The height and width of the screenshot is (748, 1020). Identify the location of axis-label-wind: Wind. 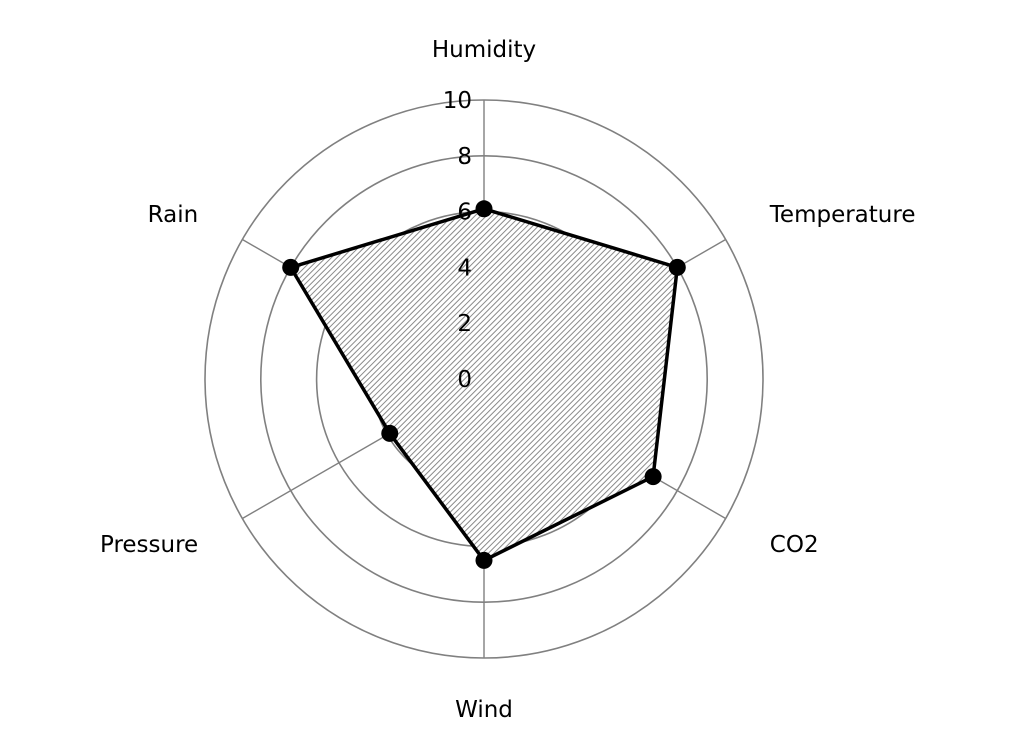
(484, 710).